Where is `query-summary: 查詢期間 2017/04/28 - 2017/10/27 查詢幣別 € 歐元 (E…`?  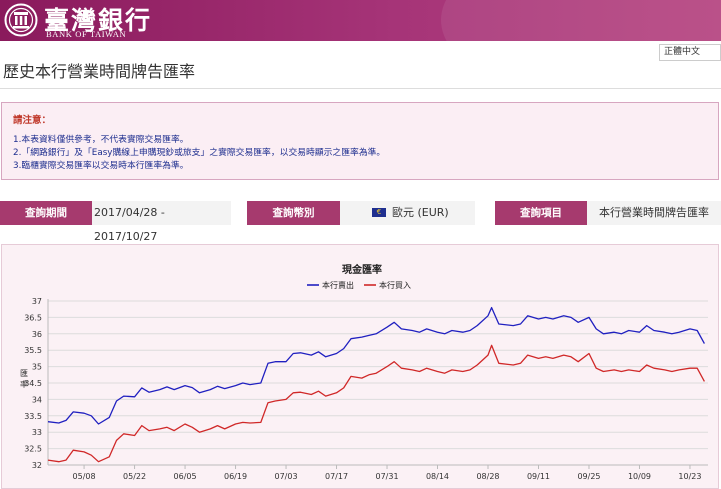 query-summary: 查詢期間 2017/04/28 - 2017/10/27 查詢幣別 € 歐元 (E… is located at coordinates (360, 222).